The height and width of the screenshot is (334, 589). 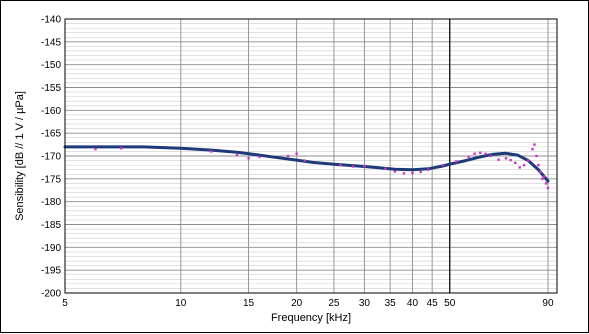 I want to click on y-tick-label: -140, so click(x=51, y=20).